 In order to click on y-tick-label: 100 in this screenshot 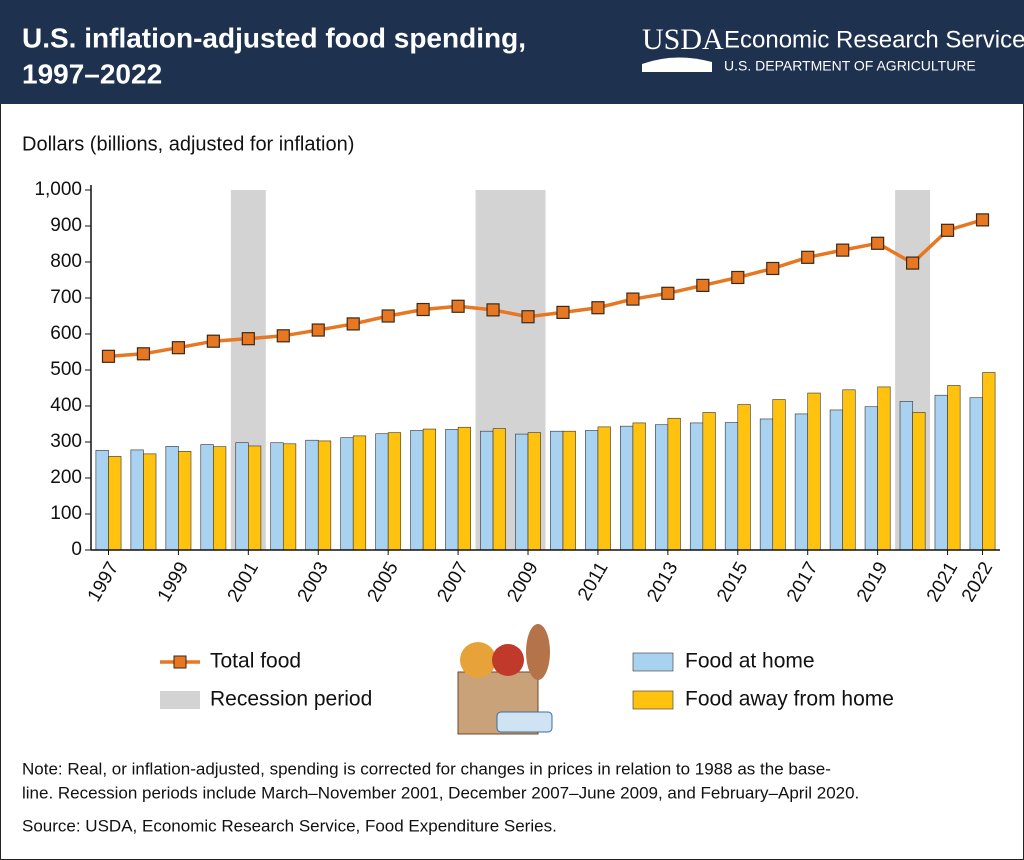, I will do `click(66, 513)`.